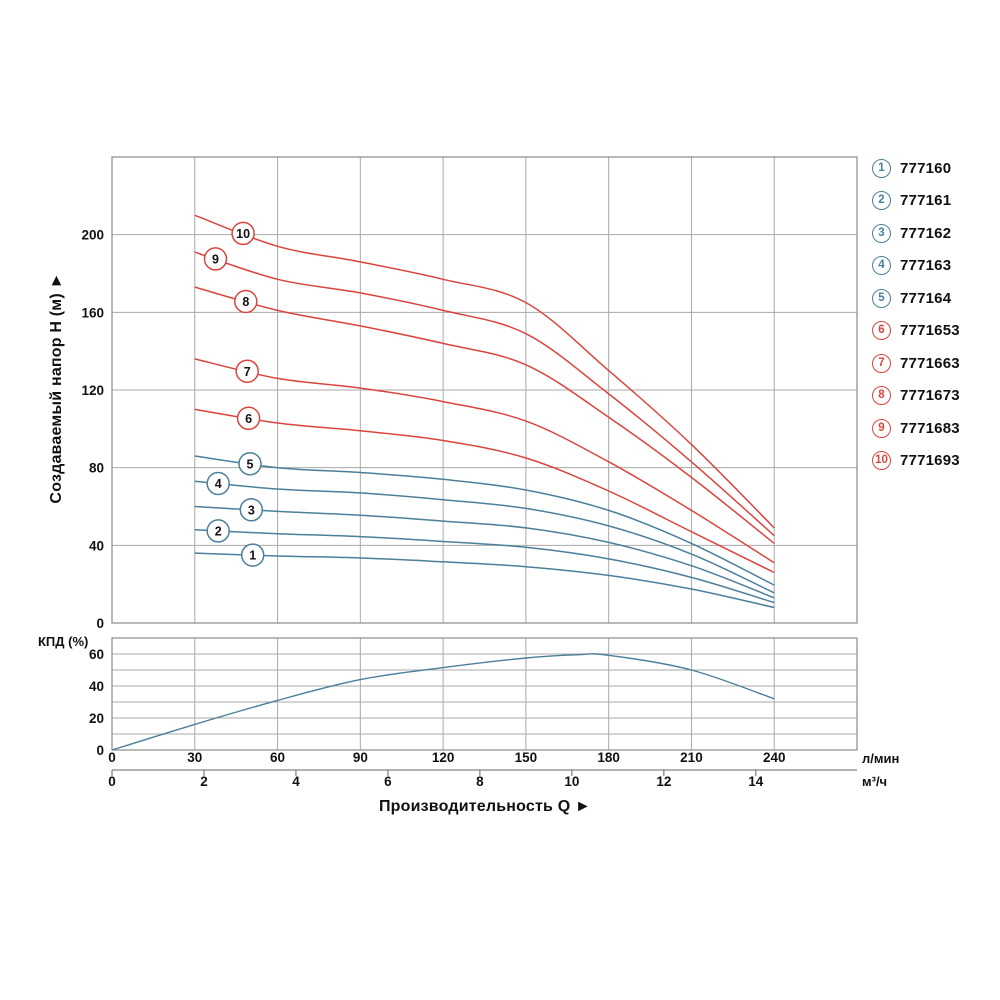 The image size is (1000, 1000). What do you see at coordinates (691, 757) in the screenshot?
I see `svg-text: 210` at bounding box center [691, 757].